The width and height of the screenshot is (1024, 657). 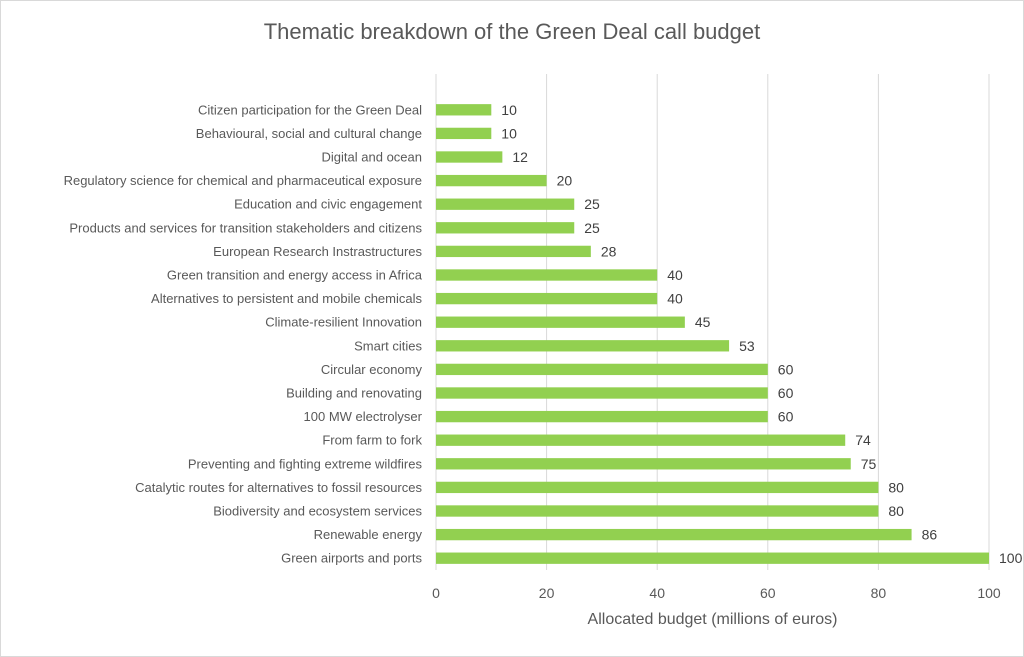 I want to click on category-label: Education and civic engagement, so click(x=328, y=204).